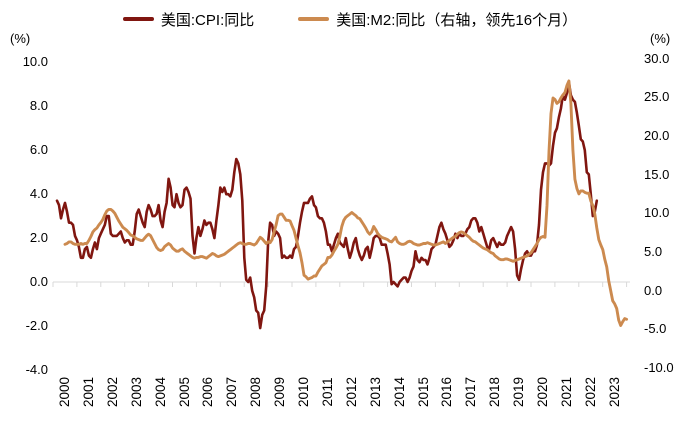 The width and height of the screenshot is (700, 441). I want to click on x-axis-year-label: 2008, so click(256, 392).